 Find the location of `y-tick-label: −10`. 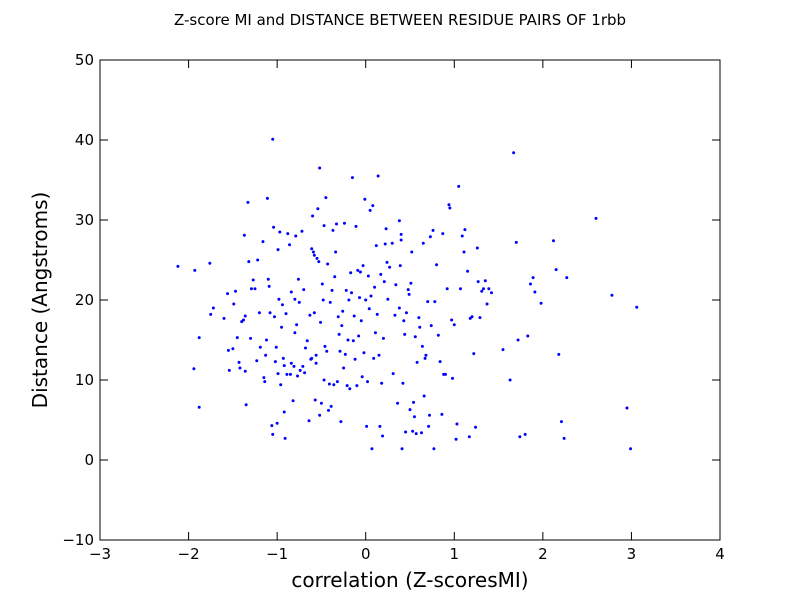

y-tick-label: −10 is located at coordinates (78, 540).